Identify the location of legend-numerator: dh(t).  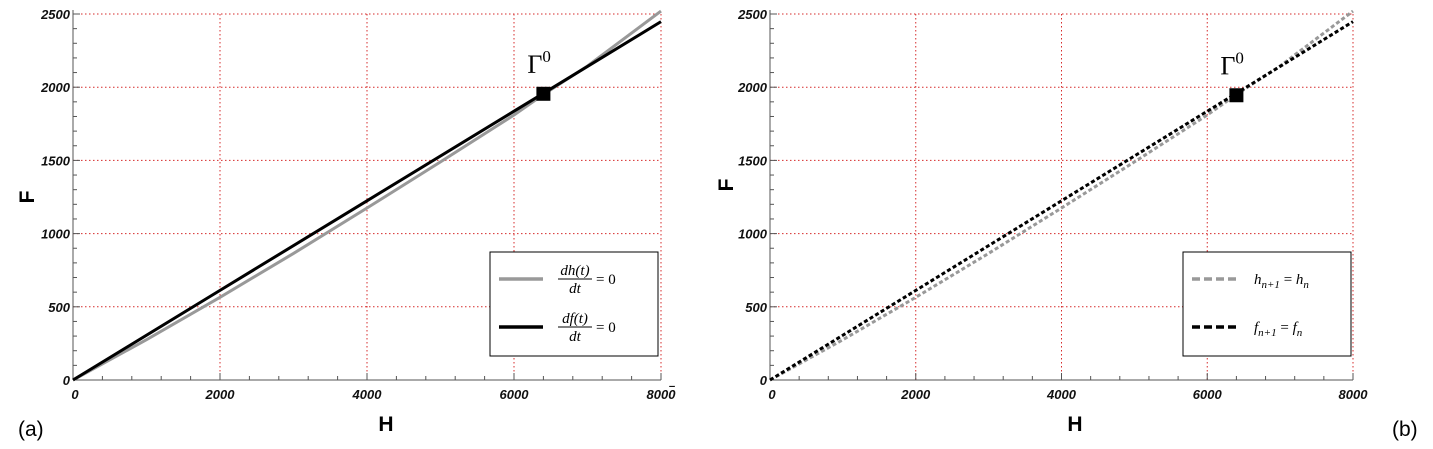
(574, 271).